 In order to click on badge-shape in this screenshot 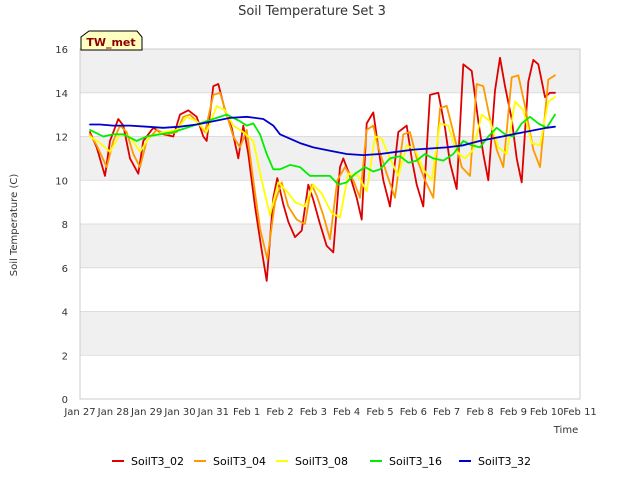, I will do `click(111, 40)`.